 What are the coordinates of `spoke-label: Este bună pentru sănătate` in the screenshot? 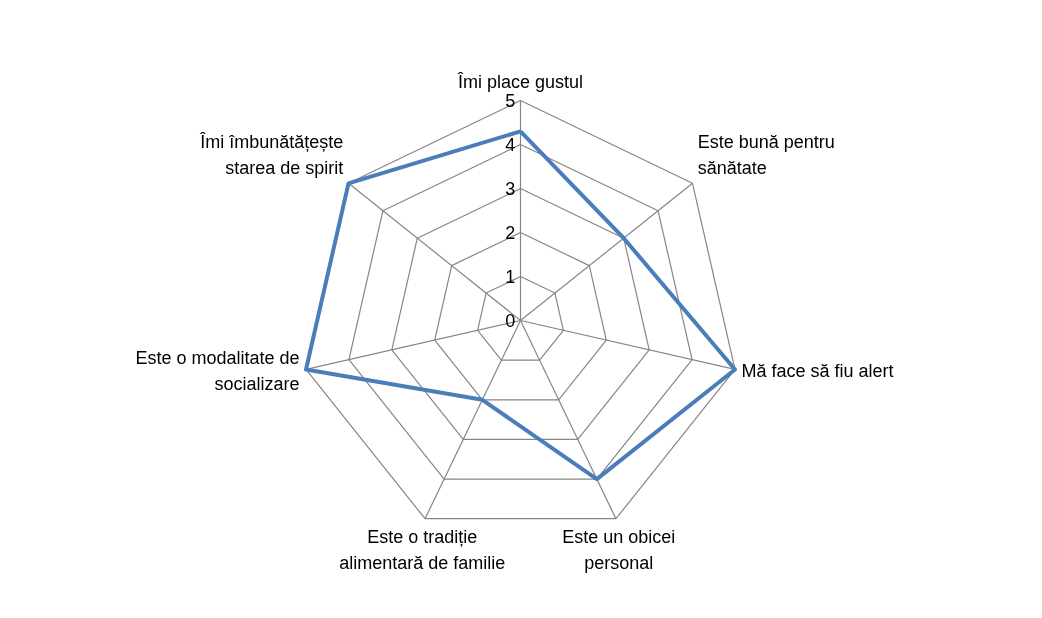 It's located at (766, 154).